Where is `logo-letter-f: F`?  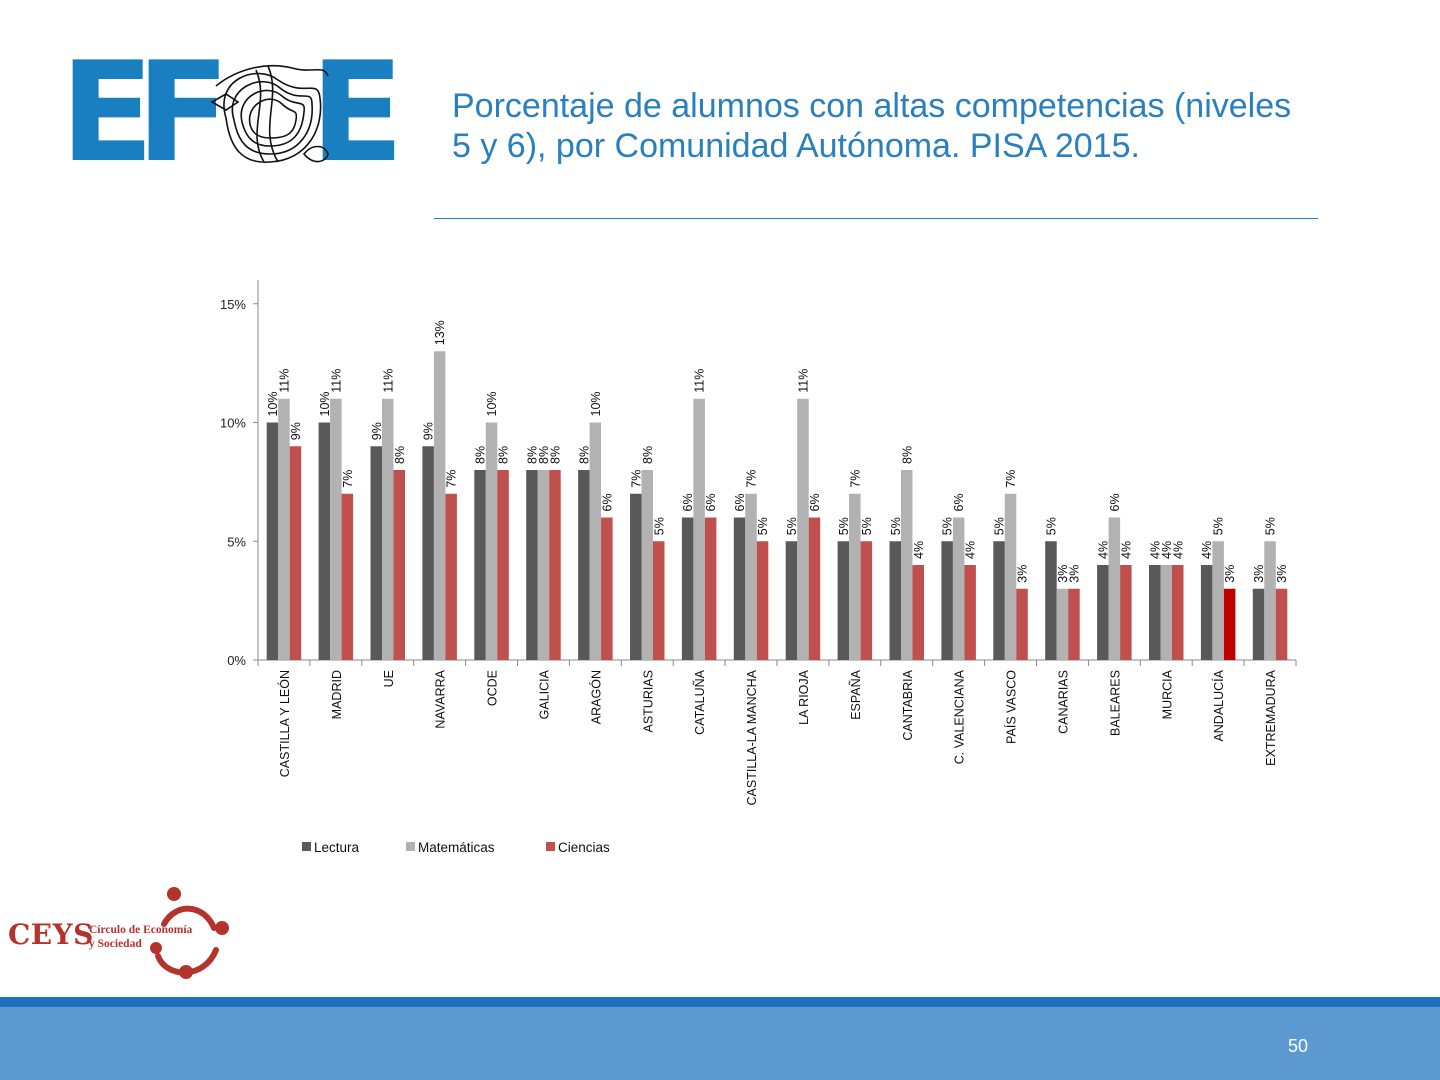
logo-letter-f: F is located at coordinates (184, 112).